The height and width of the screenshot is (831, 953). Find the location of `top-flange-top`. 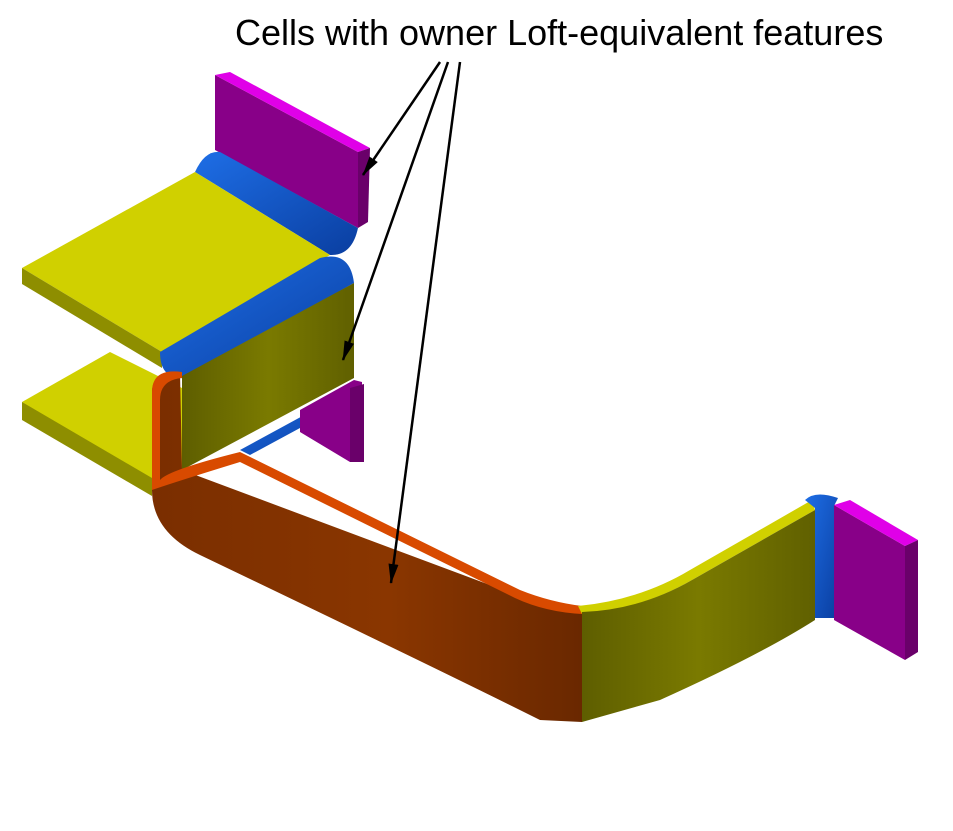

top-flange-top is located at coordinates (292, 112).